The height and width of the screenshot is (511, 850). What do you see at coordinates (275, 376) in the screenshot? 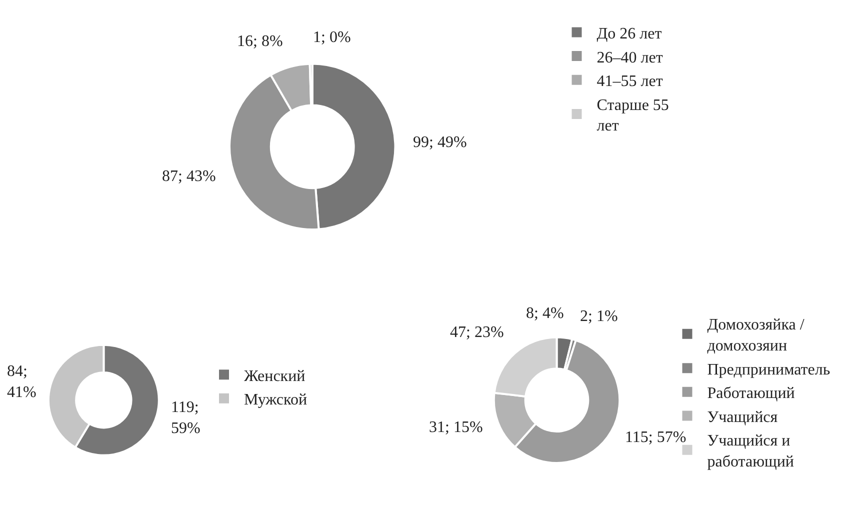
I see `legend-label: Женский` at bounding box center [275, 376].